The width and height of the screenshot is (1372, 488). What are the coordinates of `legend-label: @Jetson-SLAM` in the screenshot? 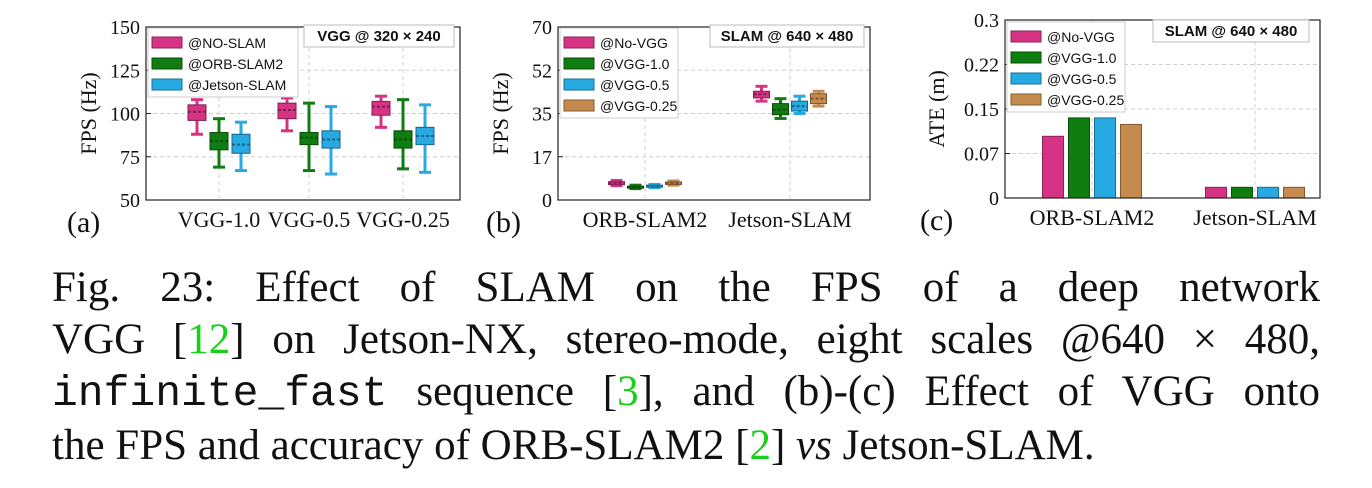 It's located at (237, 85).